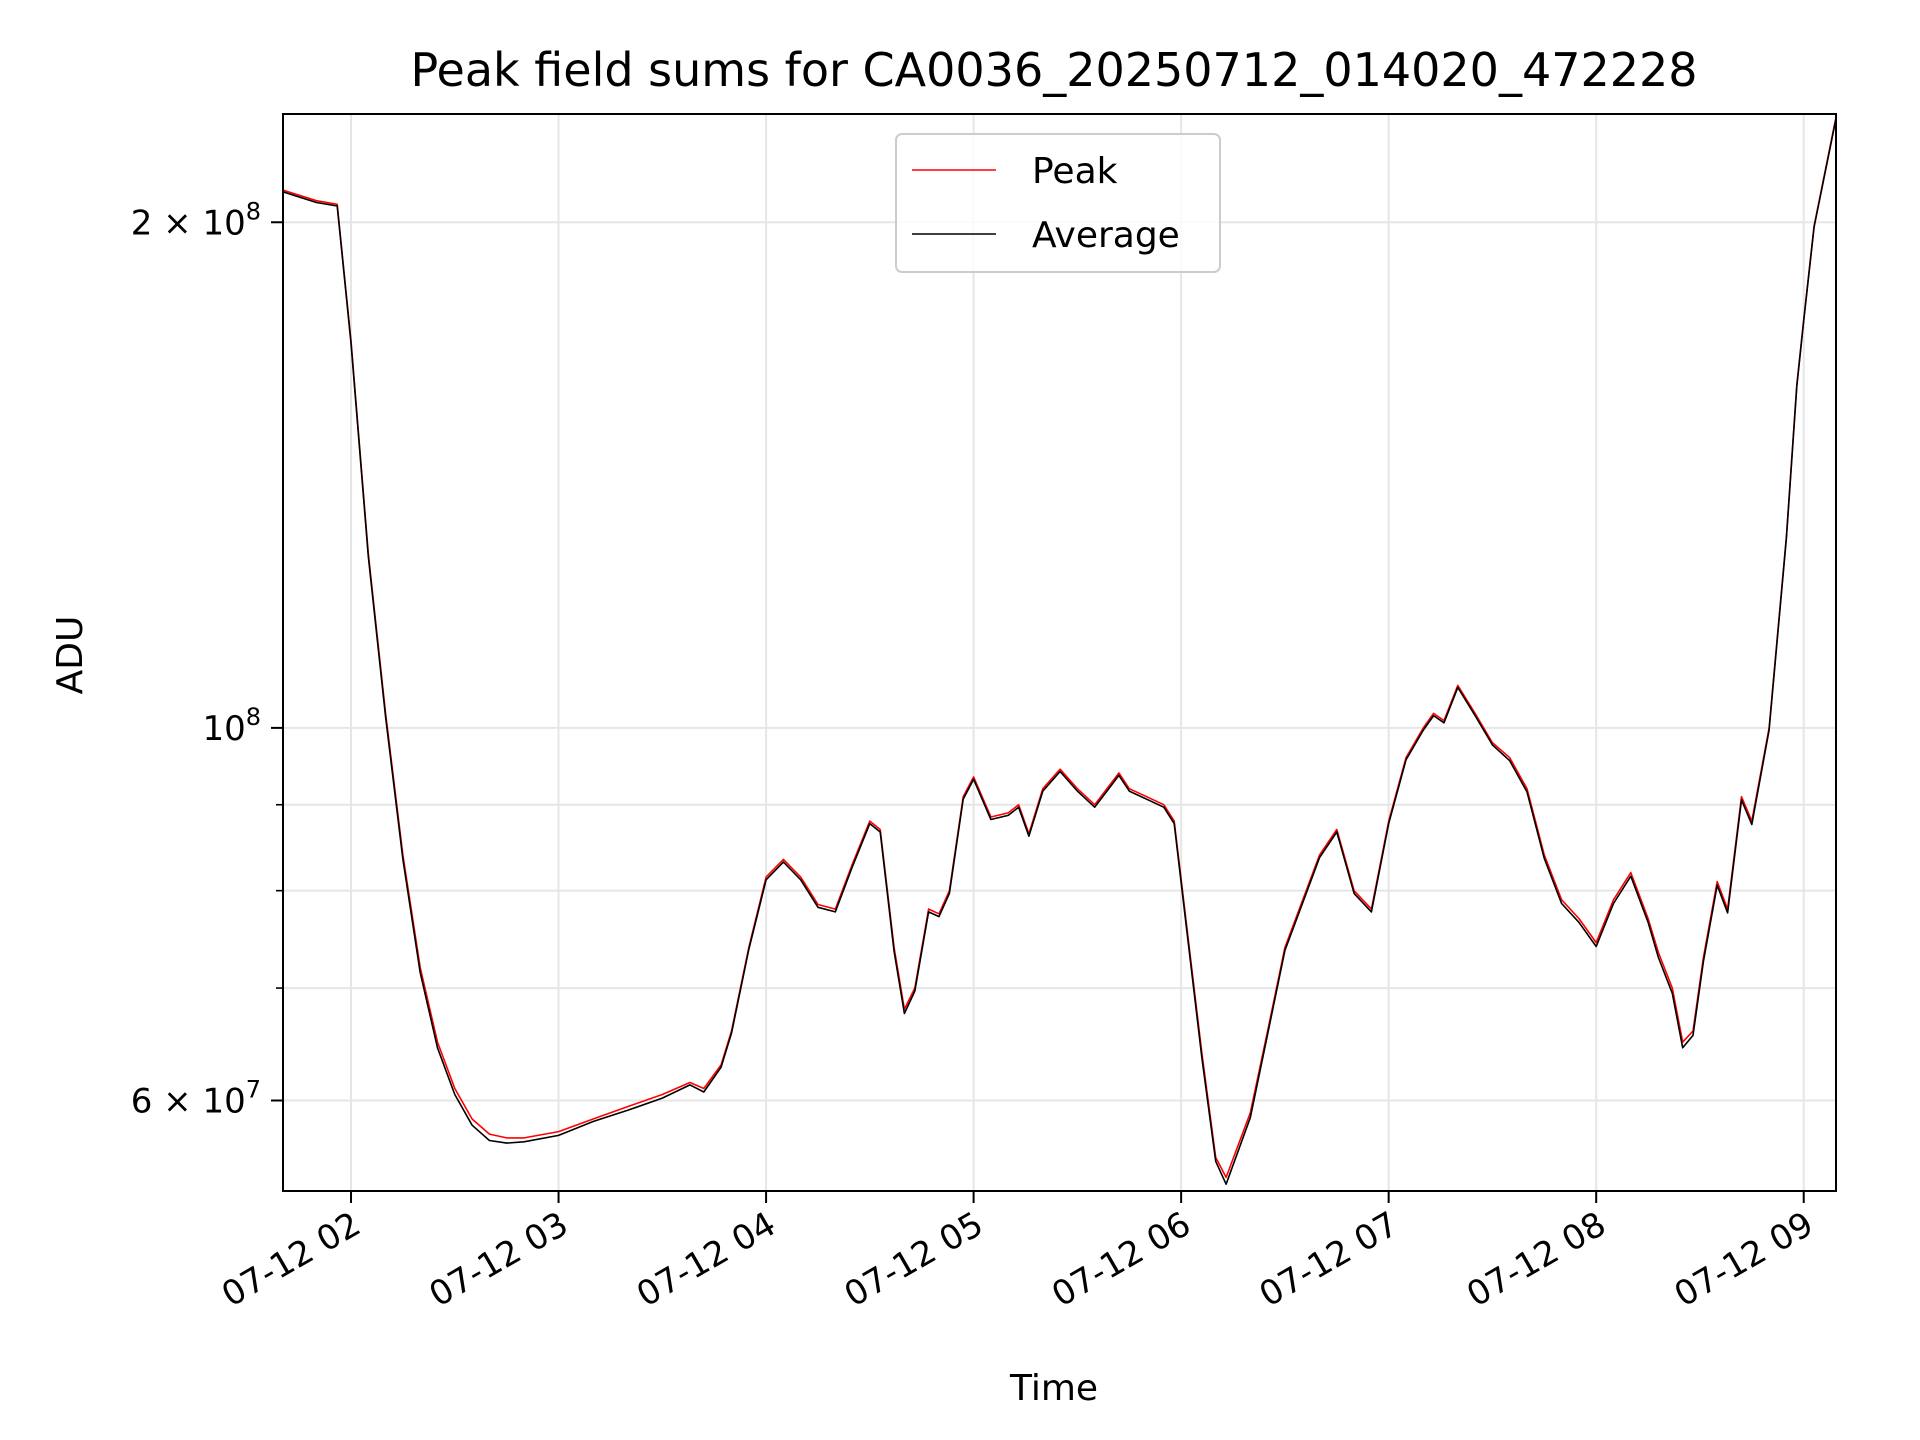  I want to click on y-tick-label: 108, so click(231, 726).